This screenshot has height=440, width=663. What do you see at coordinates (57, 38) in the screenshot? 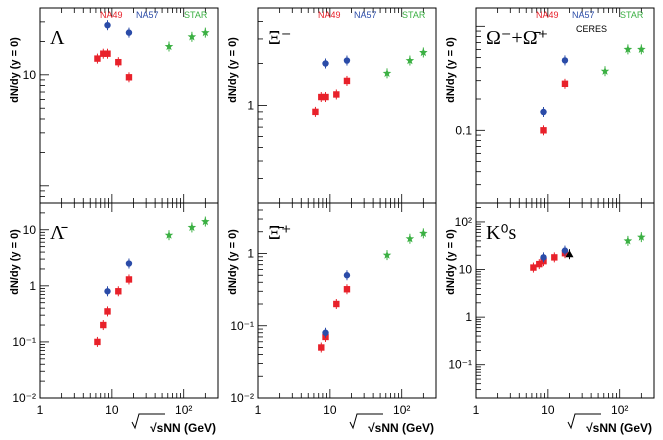
I see `particle-label: Λ` at bounding box center [57, 38].